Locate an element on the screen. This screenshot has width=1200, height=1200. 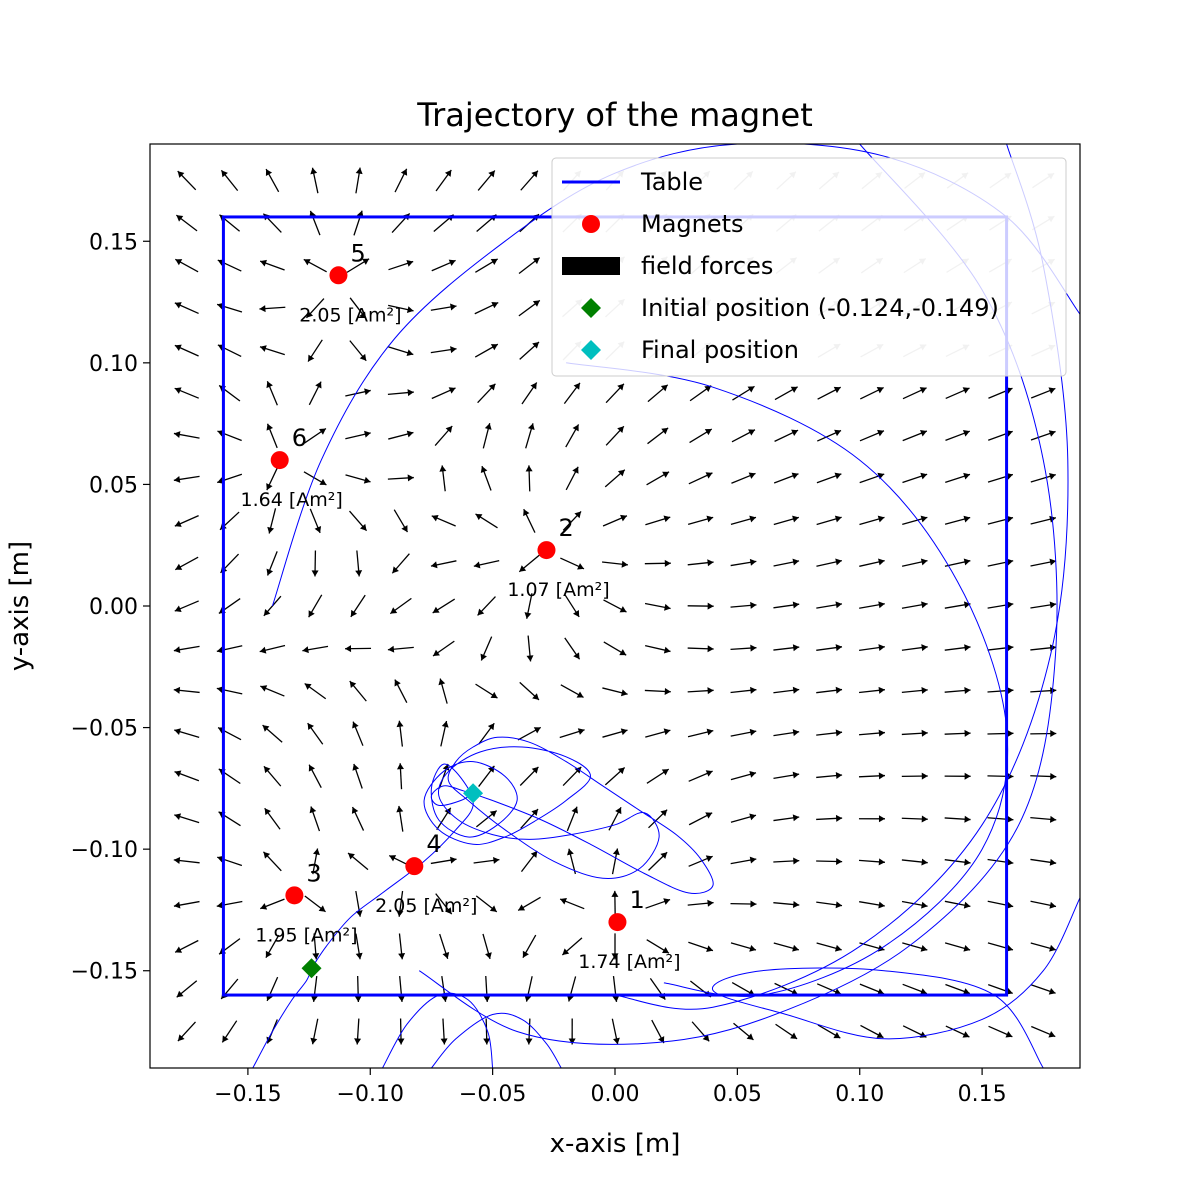
chart-title: Trajectory of the magnet is located at coordinates (614, 115).